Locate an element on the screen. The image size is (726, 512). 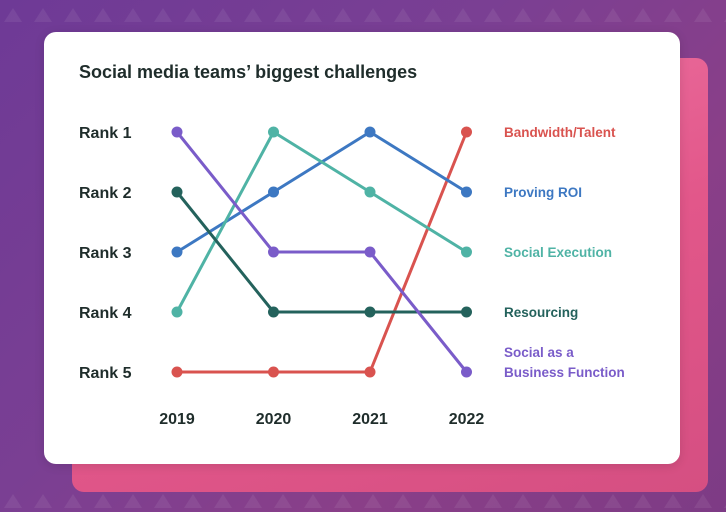
point-proving-roi-2022 is located at coordinates (466, 192).